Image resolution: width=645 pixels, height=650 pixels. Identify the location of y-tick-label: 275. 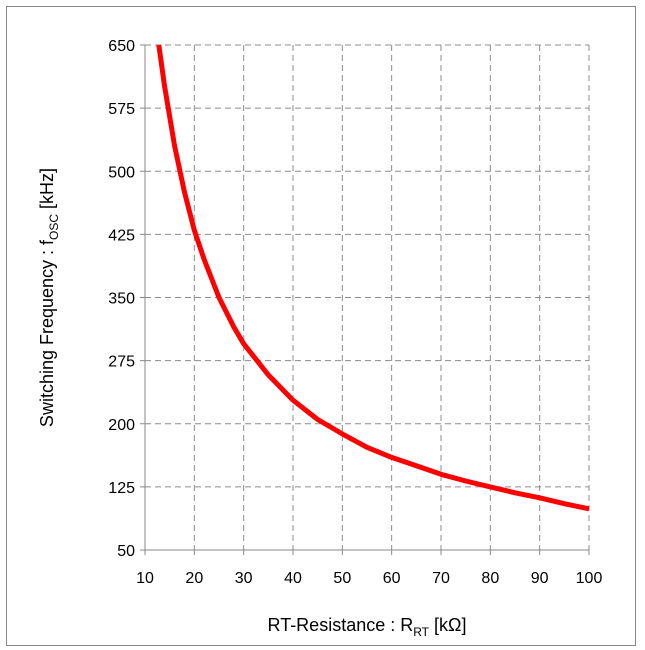
(121, 362).